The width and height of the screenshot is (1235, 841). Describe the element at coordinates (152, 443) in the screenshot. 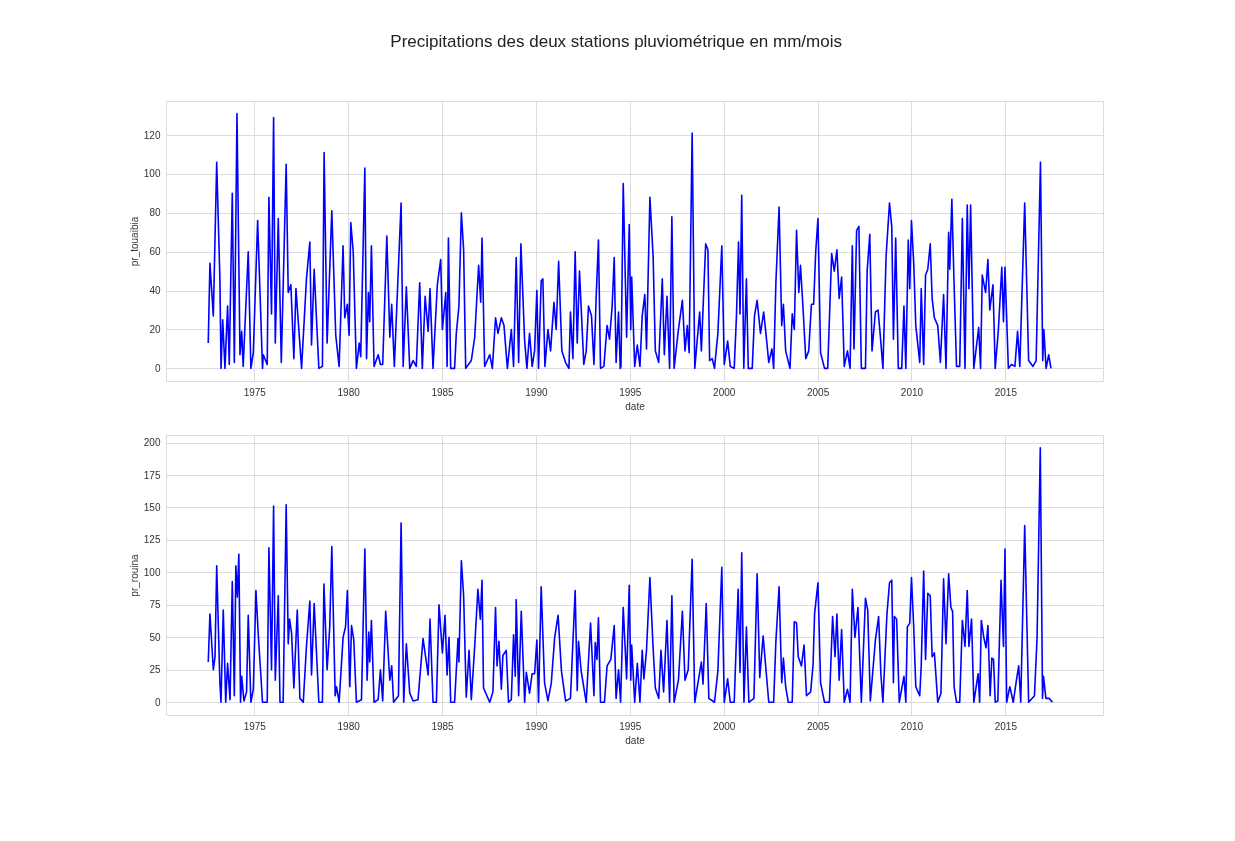

I see `y-tick-label: 200` at that location.